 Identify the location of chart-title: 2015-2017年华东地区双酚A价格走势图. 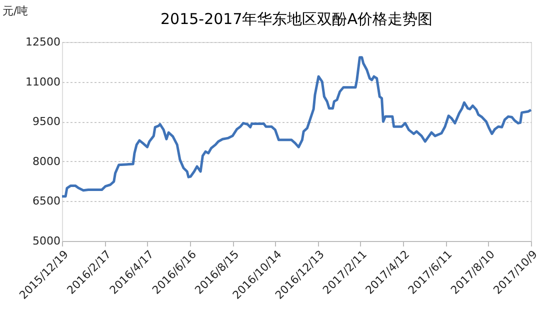
(296, 19).